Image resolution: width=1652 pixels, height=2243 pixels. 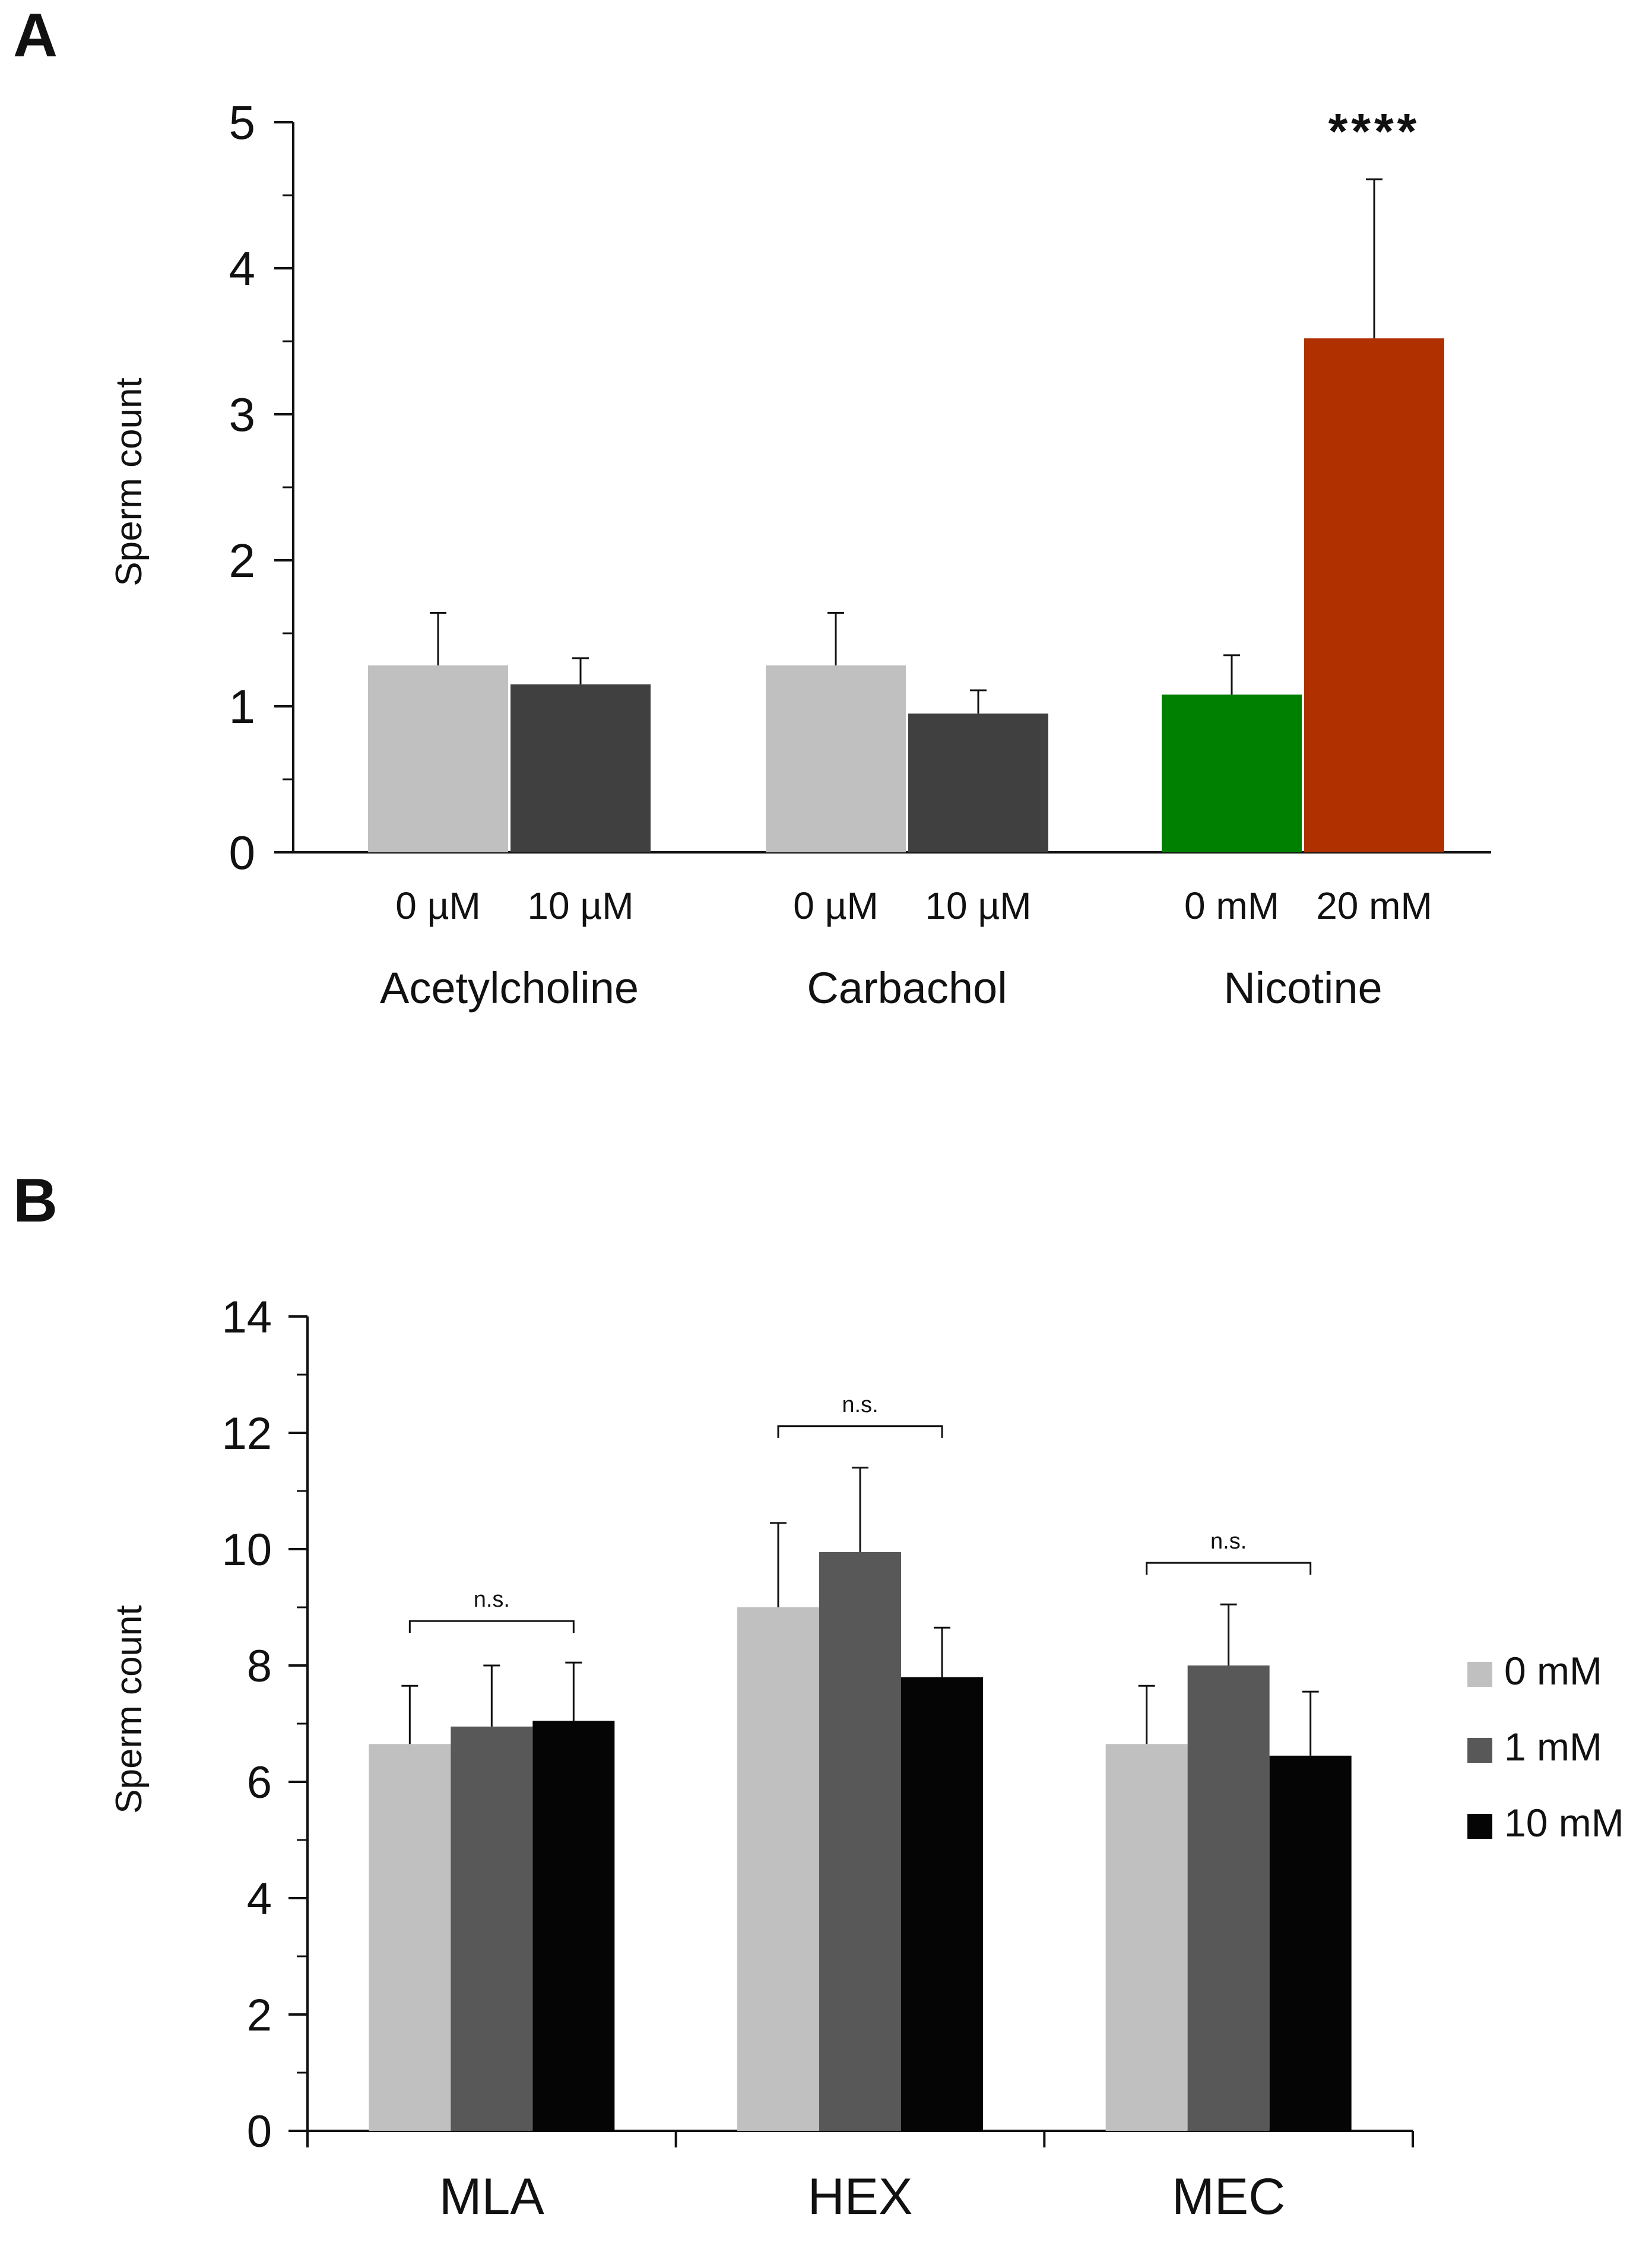 I want to click on panel-a-y-tick-label: 3, so click(x=242, y=414).